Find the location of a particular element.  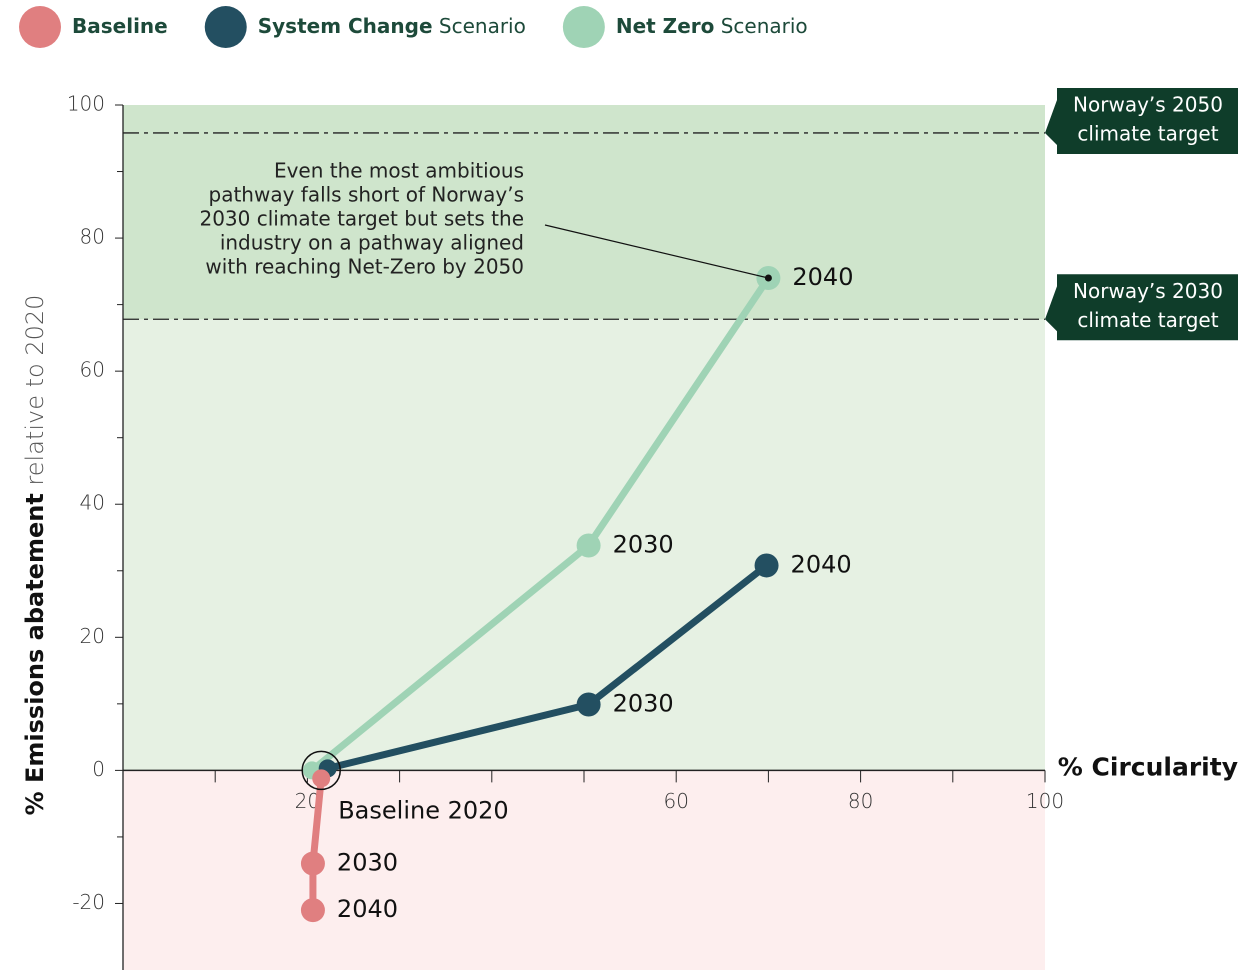

y-tick-label: 60 is located at coordinates (92, 370).